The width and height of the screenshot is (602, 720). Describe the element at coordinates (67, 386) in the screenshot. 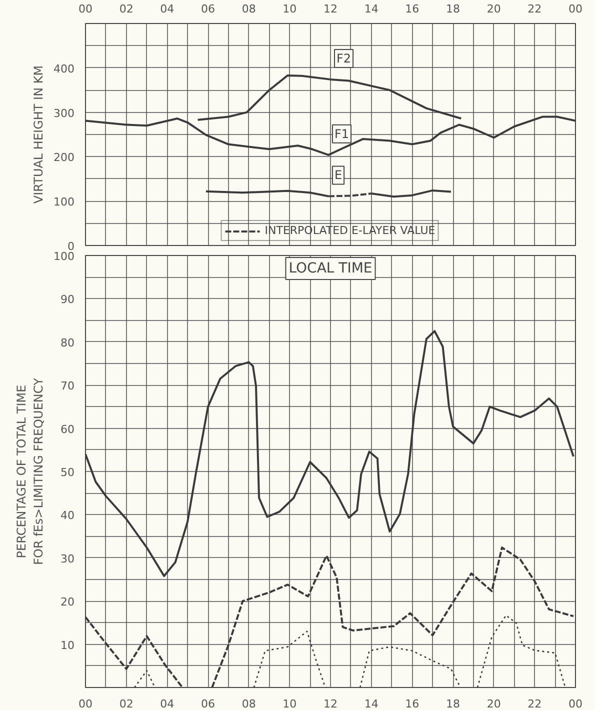

I see `y-tick-label: 70` at that location.